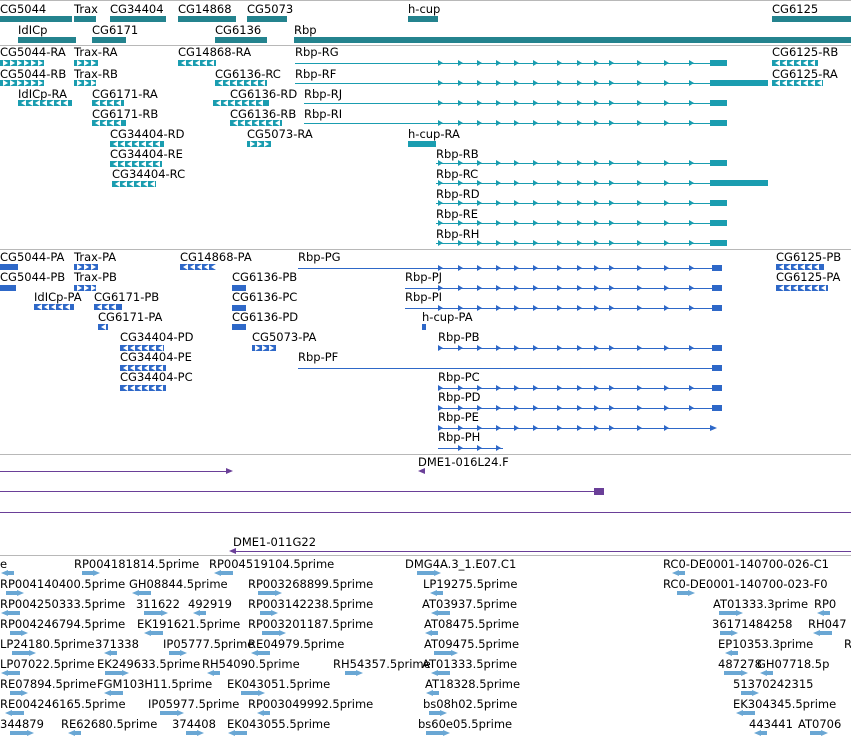 The height and width of the screenshot is (741, 851). What do you see at coordinates (311, 624) in the screenshot?
I see `feature-label-rp003201187-5prime: RP003201187.5prime` at bounding box center [311, 624].